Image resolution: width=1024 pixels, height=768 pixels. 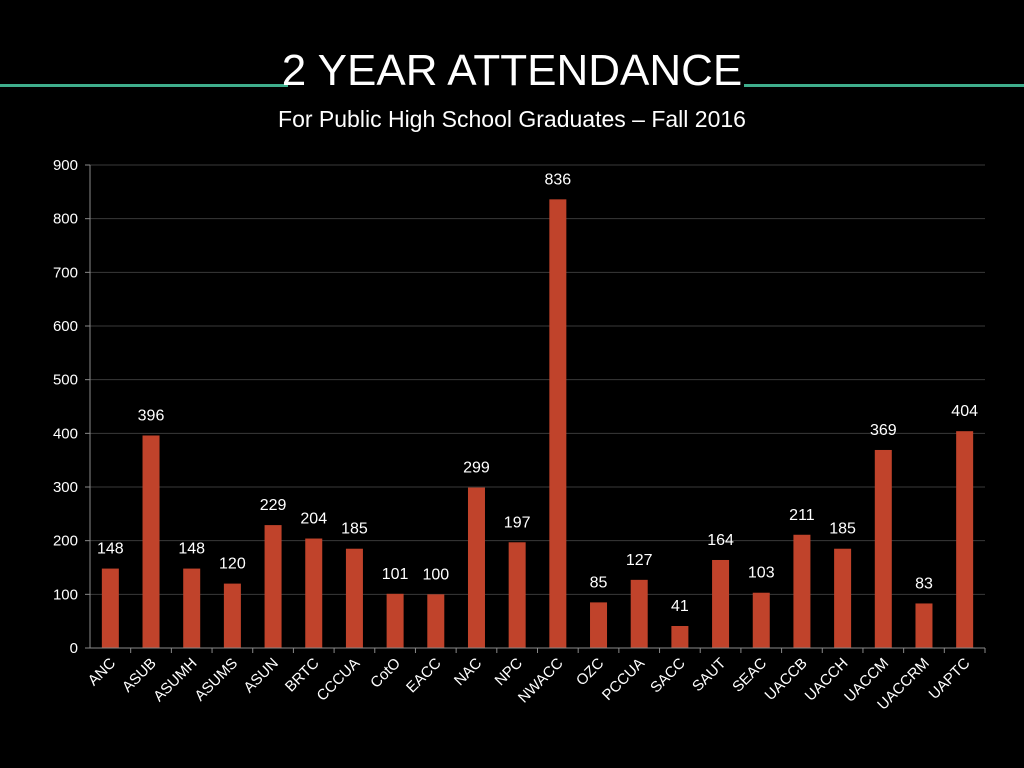 What do you see at coordinates (639, 613) in the screenshot?
I see `bar-PCCUA` at bounding box center [639, 613].